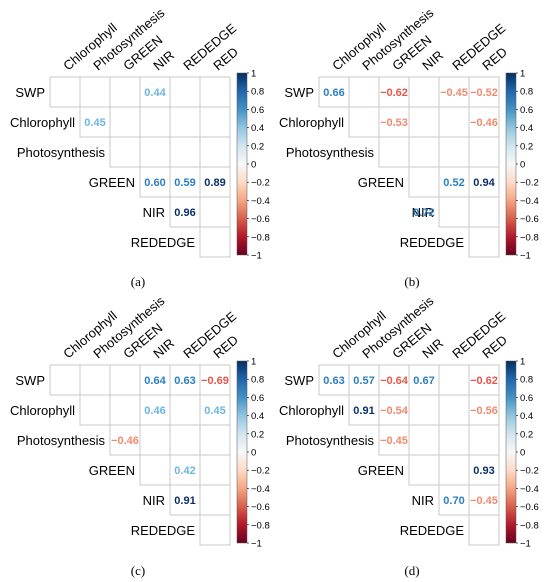  I want to click on panel-caption: (a), so click(138, 281).